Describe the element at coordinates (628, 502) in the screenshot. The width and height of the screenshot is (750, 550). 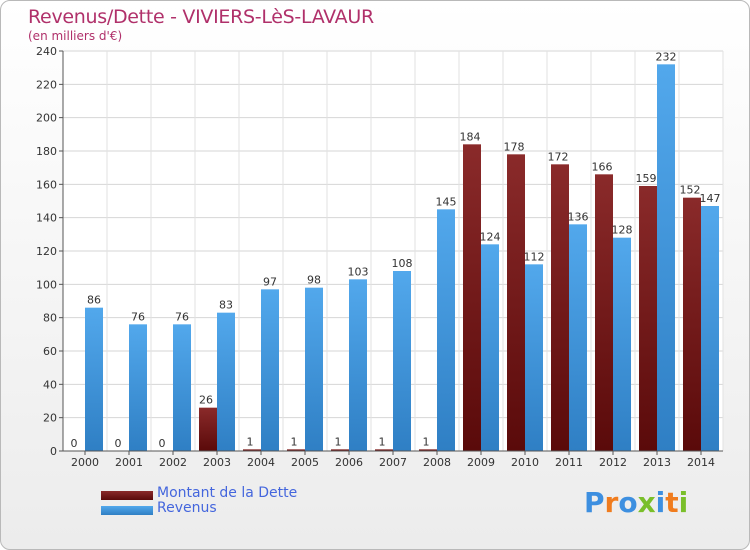
I see `logo-letter: o` at that location.